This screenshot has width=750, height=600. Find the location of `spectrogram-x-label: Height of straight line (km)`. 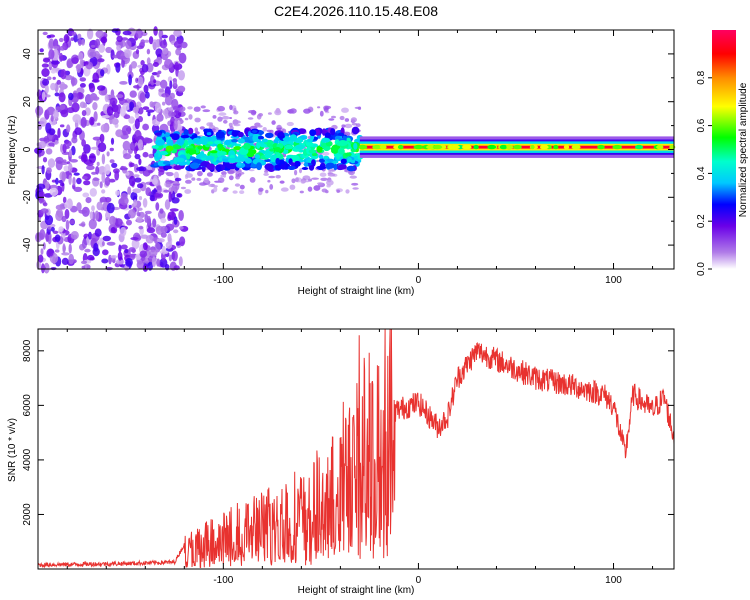

spectrogram-x-label: Height of straight line (km) is located at coordinates (356, 291).